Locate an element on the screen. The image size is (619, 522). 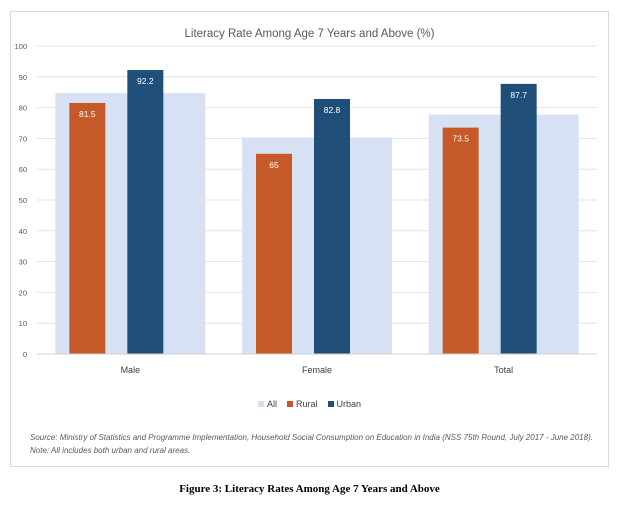
y-tick-label: 0 is located at coordinates (25, 354).